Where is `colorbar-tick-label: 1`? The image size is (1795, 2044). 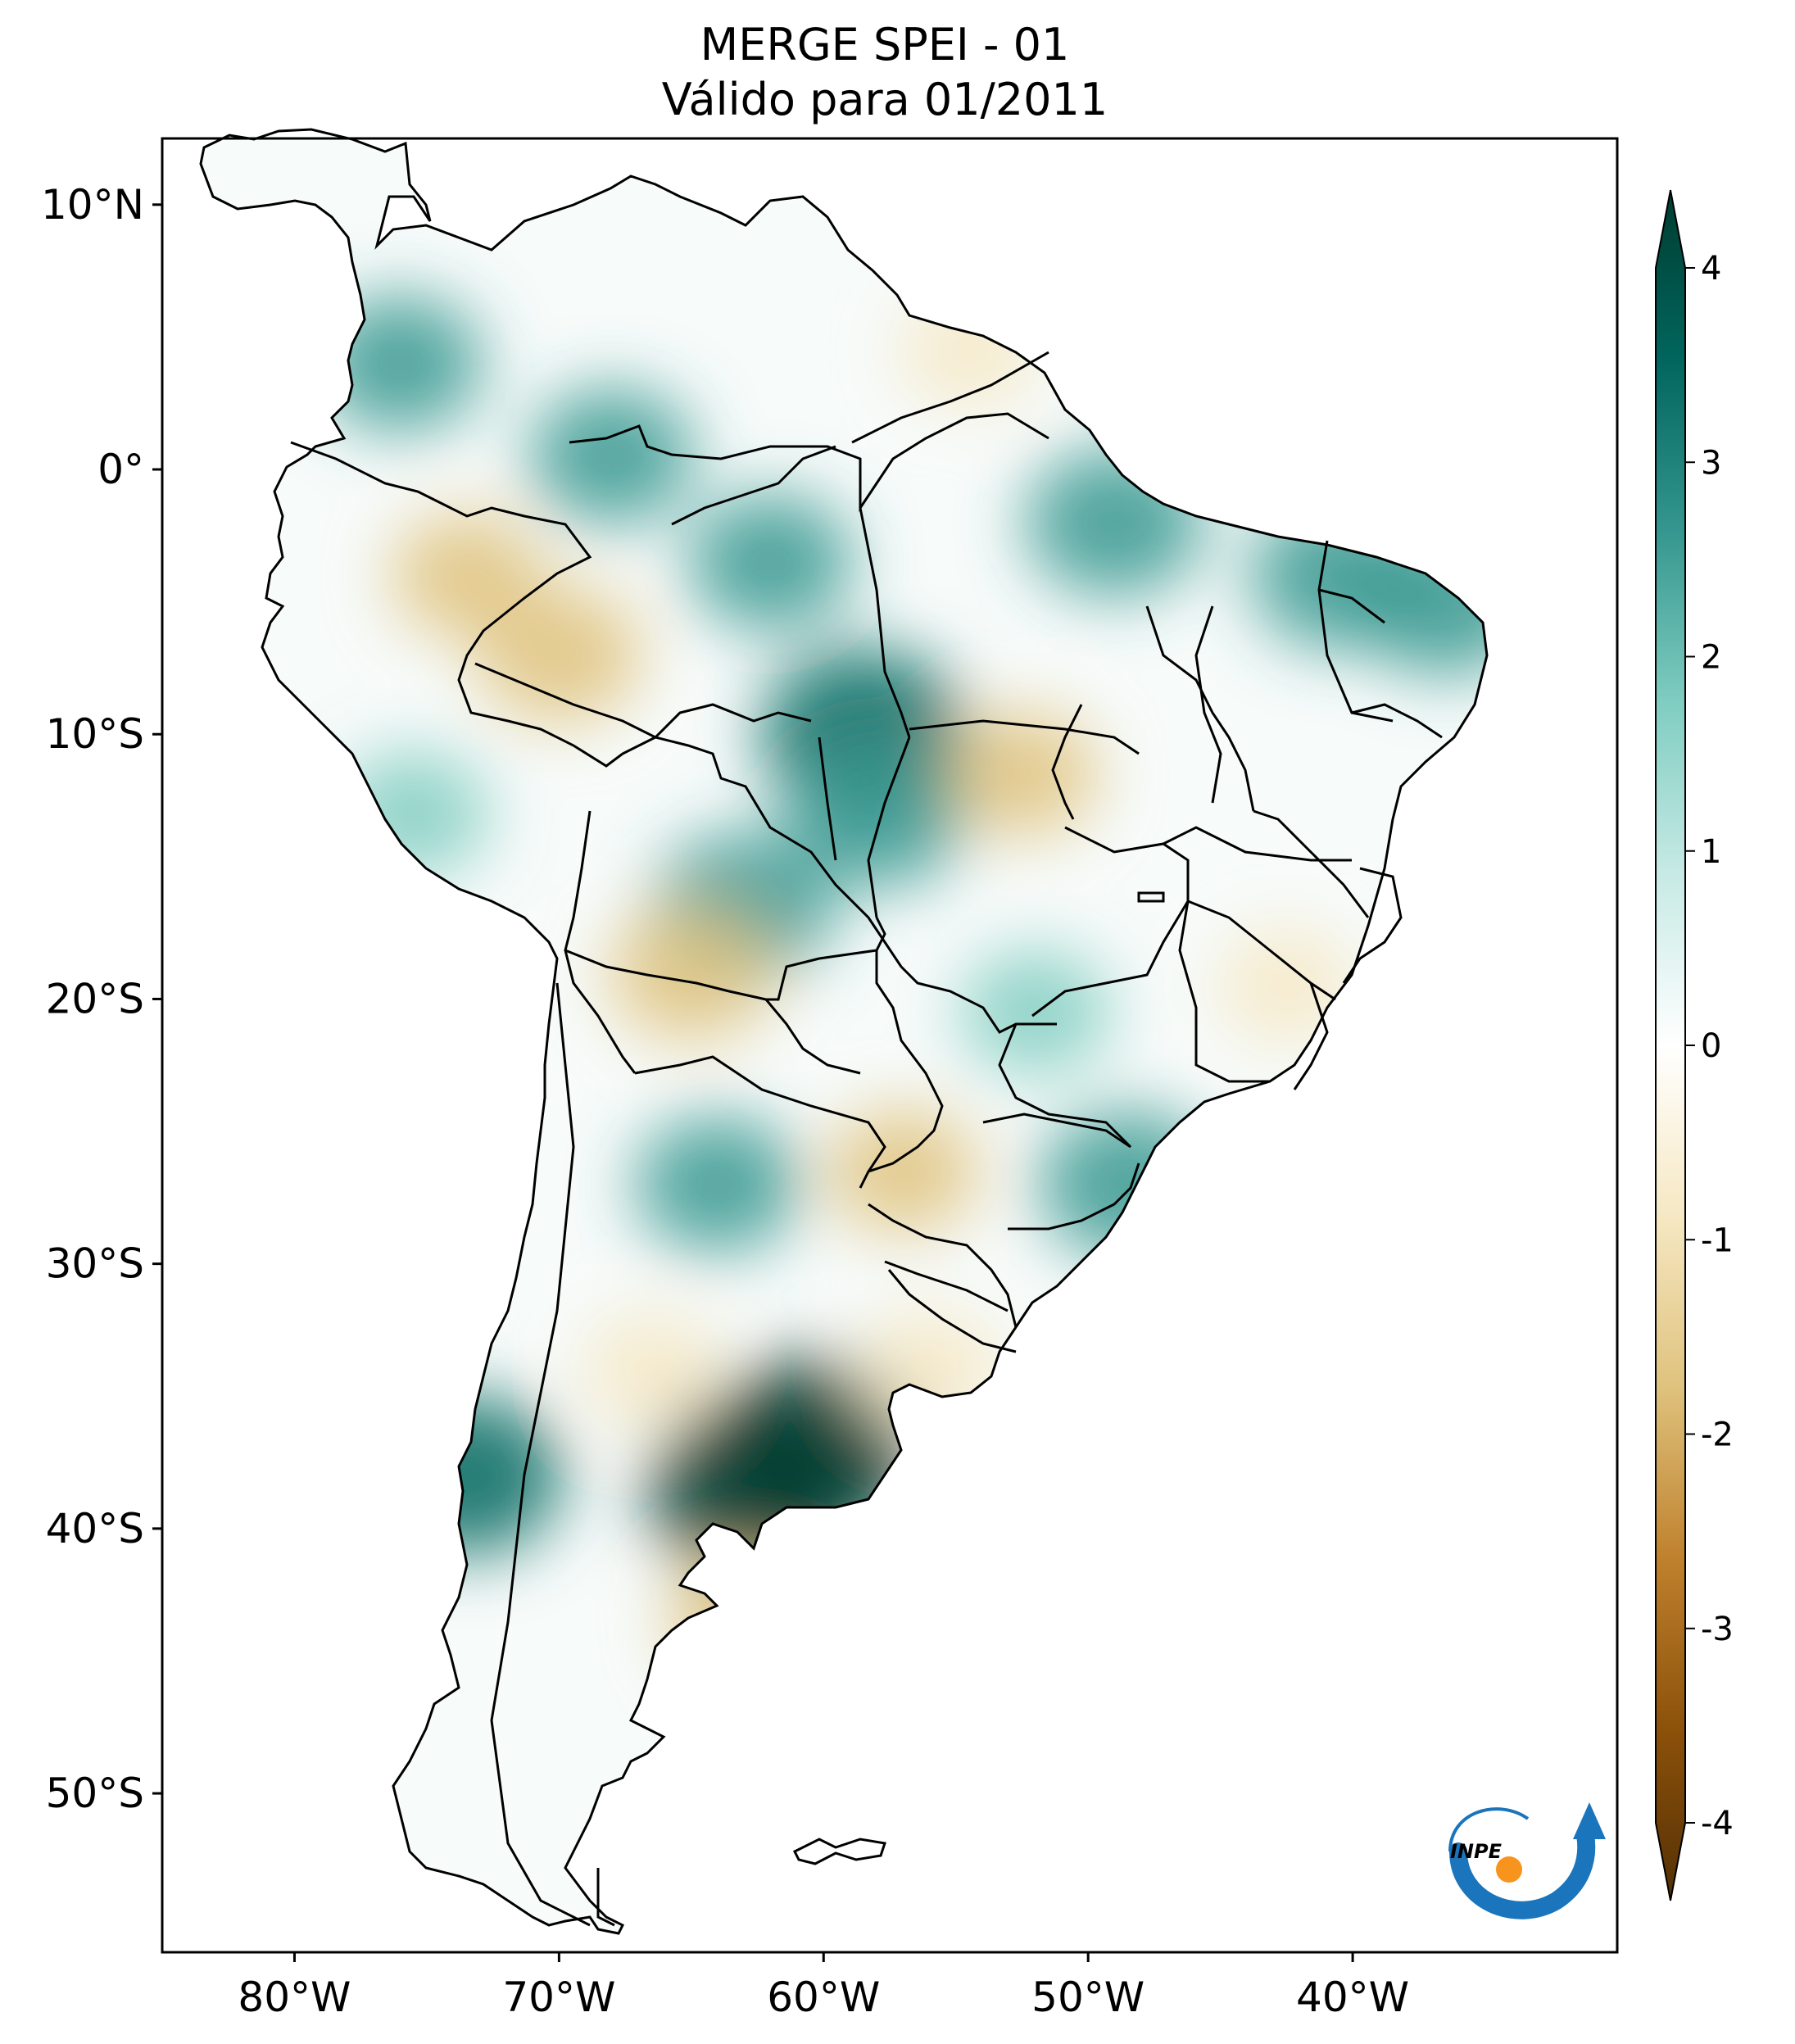 colorbar-tick-label: 1 is located at coordinates (1711, 852).